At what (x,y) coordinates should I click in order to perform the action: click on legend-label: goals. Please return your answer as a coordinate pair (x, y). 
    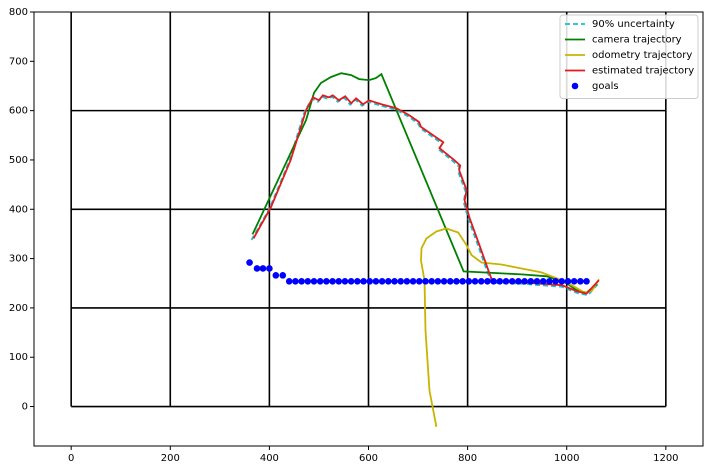
    Looking at the image, I should click on (605, 86).